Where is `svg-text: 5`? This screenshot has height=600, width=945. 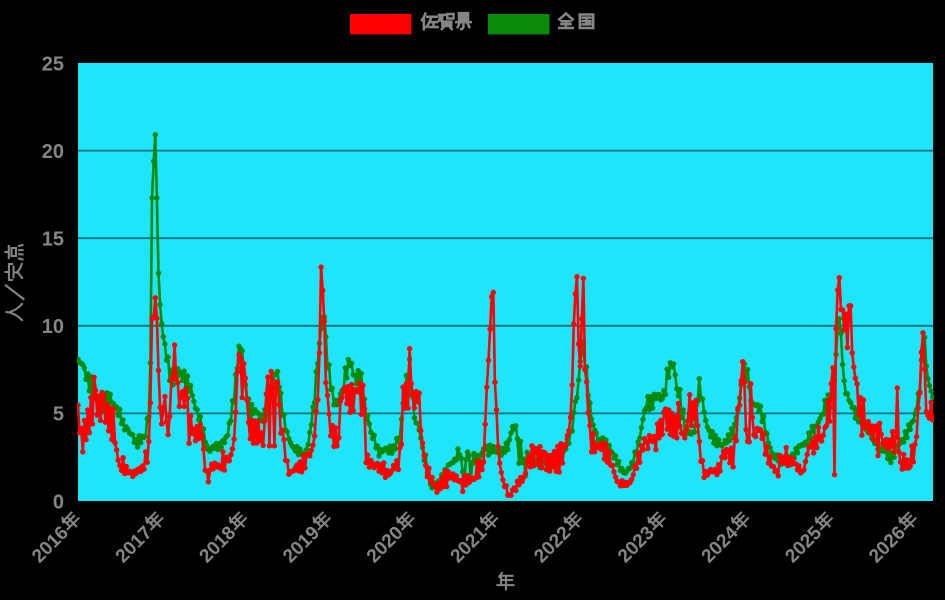
svg-text: 5 is located at coordinates (58, 415).